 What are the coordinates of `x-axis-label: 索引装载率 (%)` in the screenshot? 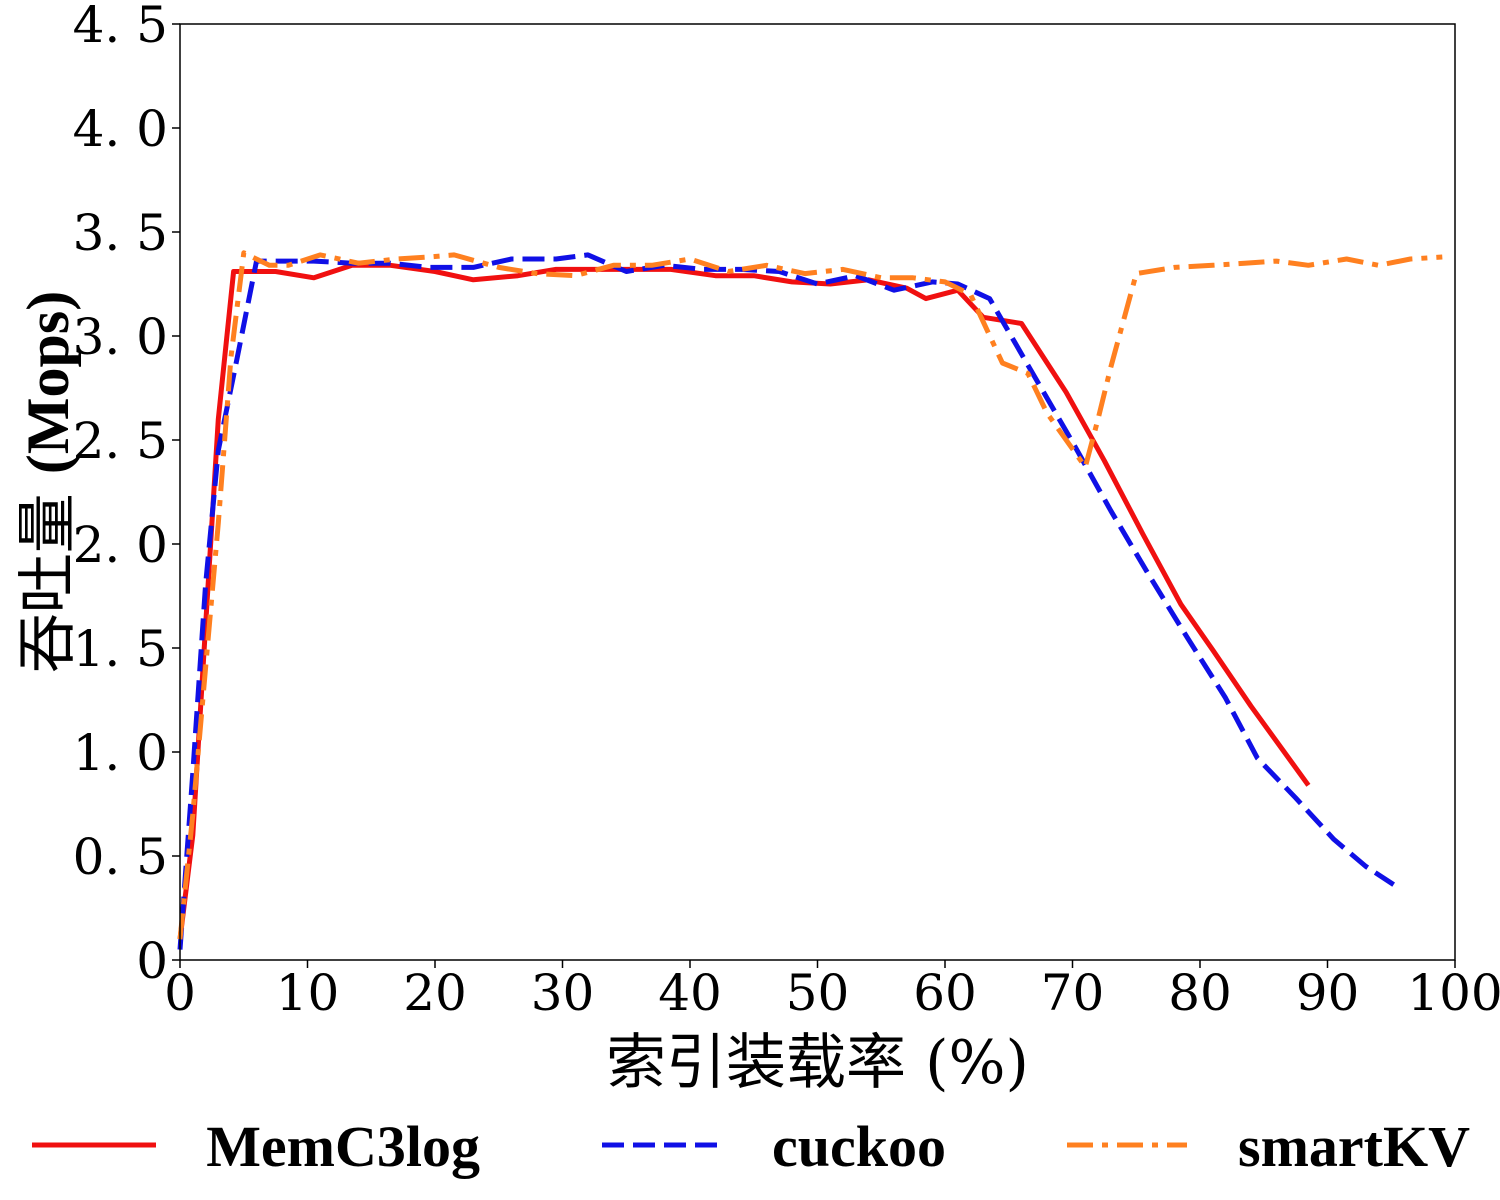 It's located at (817, 1063).